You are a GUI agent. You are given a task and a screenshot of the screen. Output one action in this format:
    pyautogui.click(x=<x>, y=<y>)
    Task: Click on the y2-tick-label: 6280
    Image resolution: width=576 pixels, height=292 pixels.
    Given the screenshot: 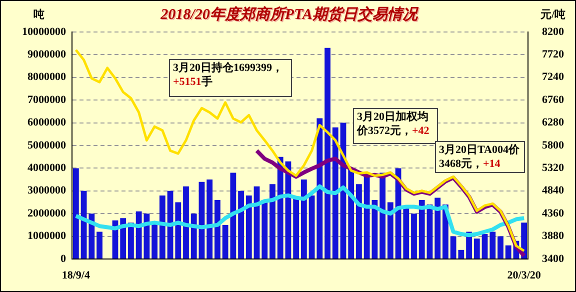 What is the action you would take?
    pyautogui.click(x=553, y=122)
    